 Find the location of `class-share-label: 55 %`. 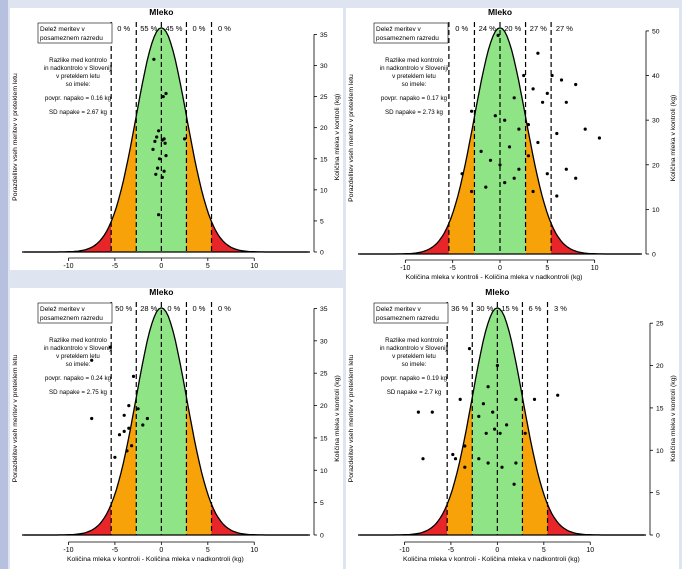

class-share-label: 55 % is located at coordinates (148, 28).